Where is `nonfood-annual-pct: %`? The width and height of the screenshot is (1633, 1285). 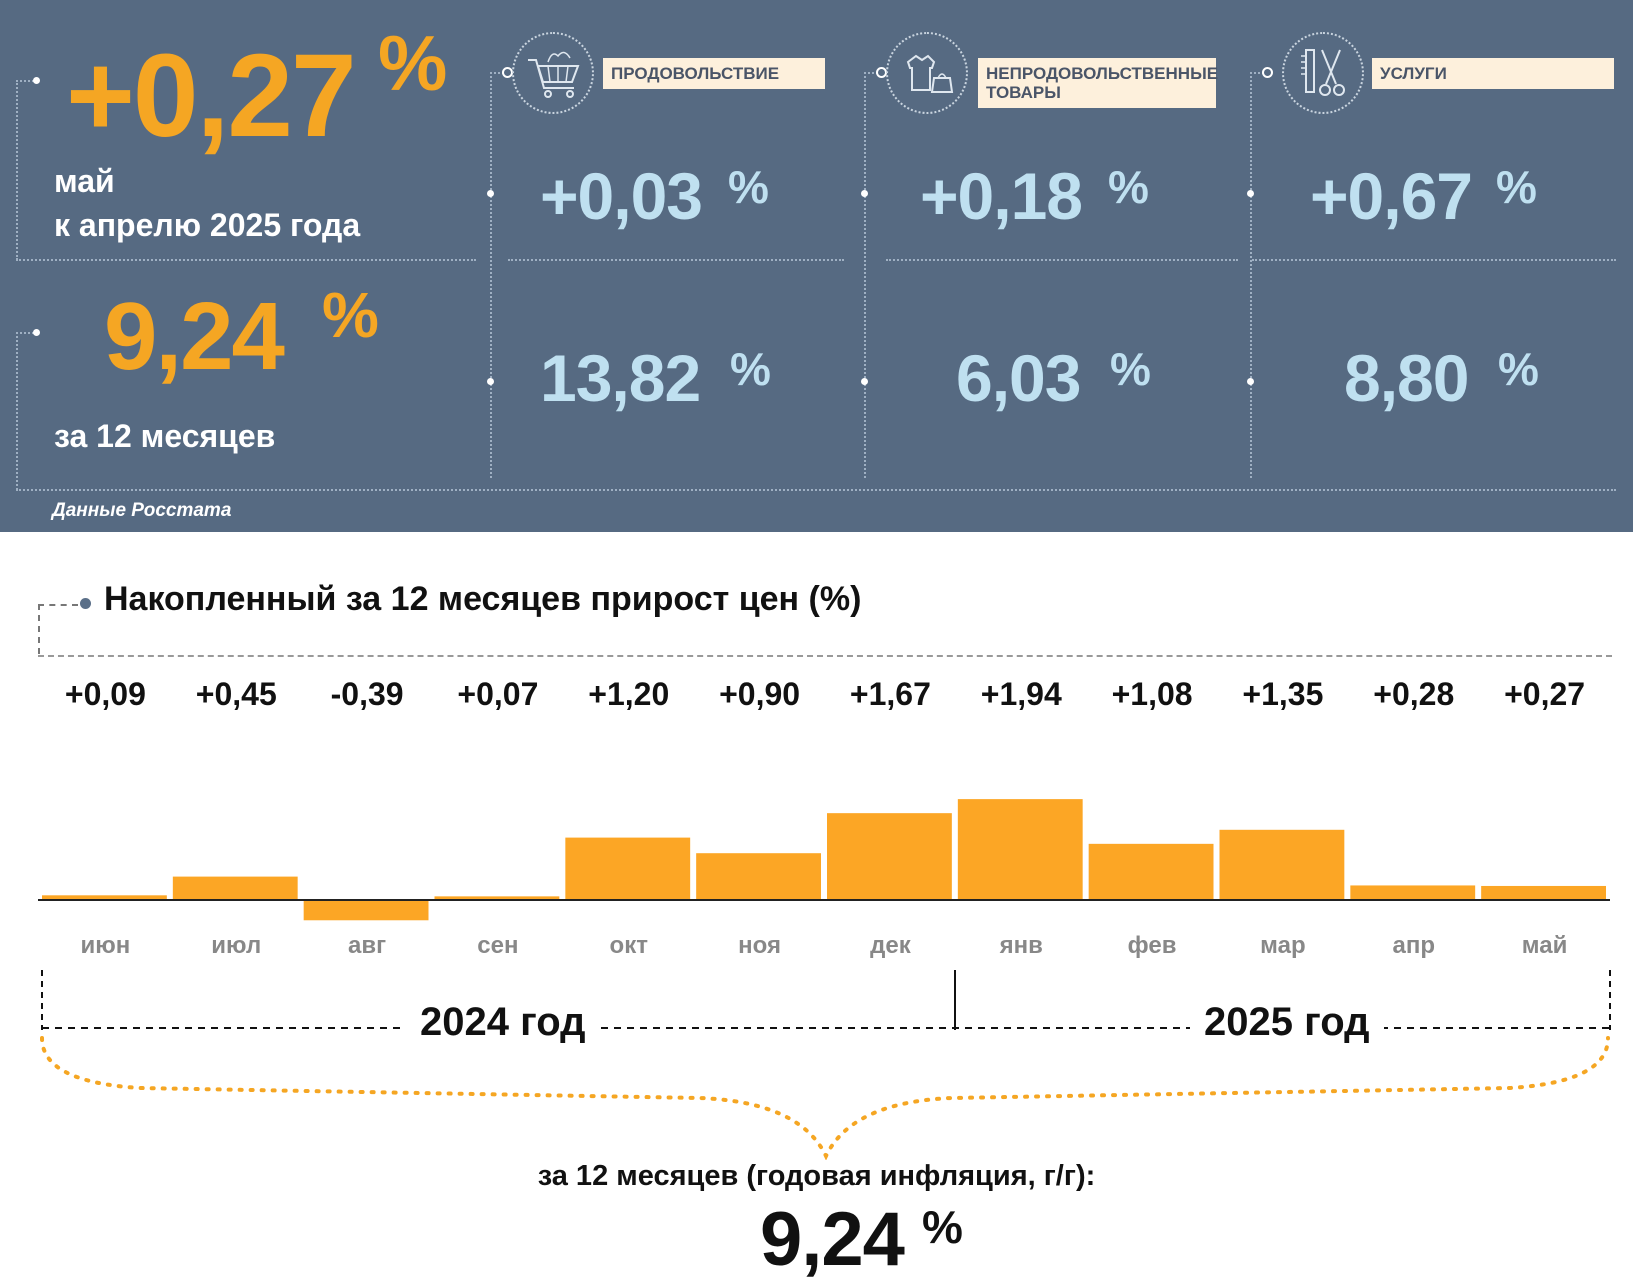
nonfood-annual-pct: % is located at coordinates (1130, 369).